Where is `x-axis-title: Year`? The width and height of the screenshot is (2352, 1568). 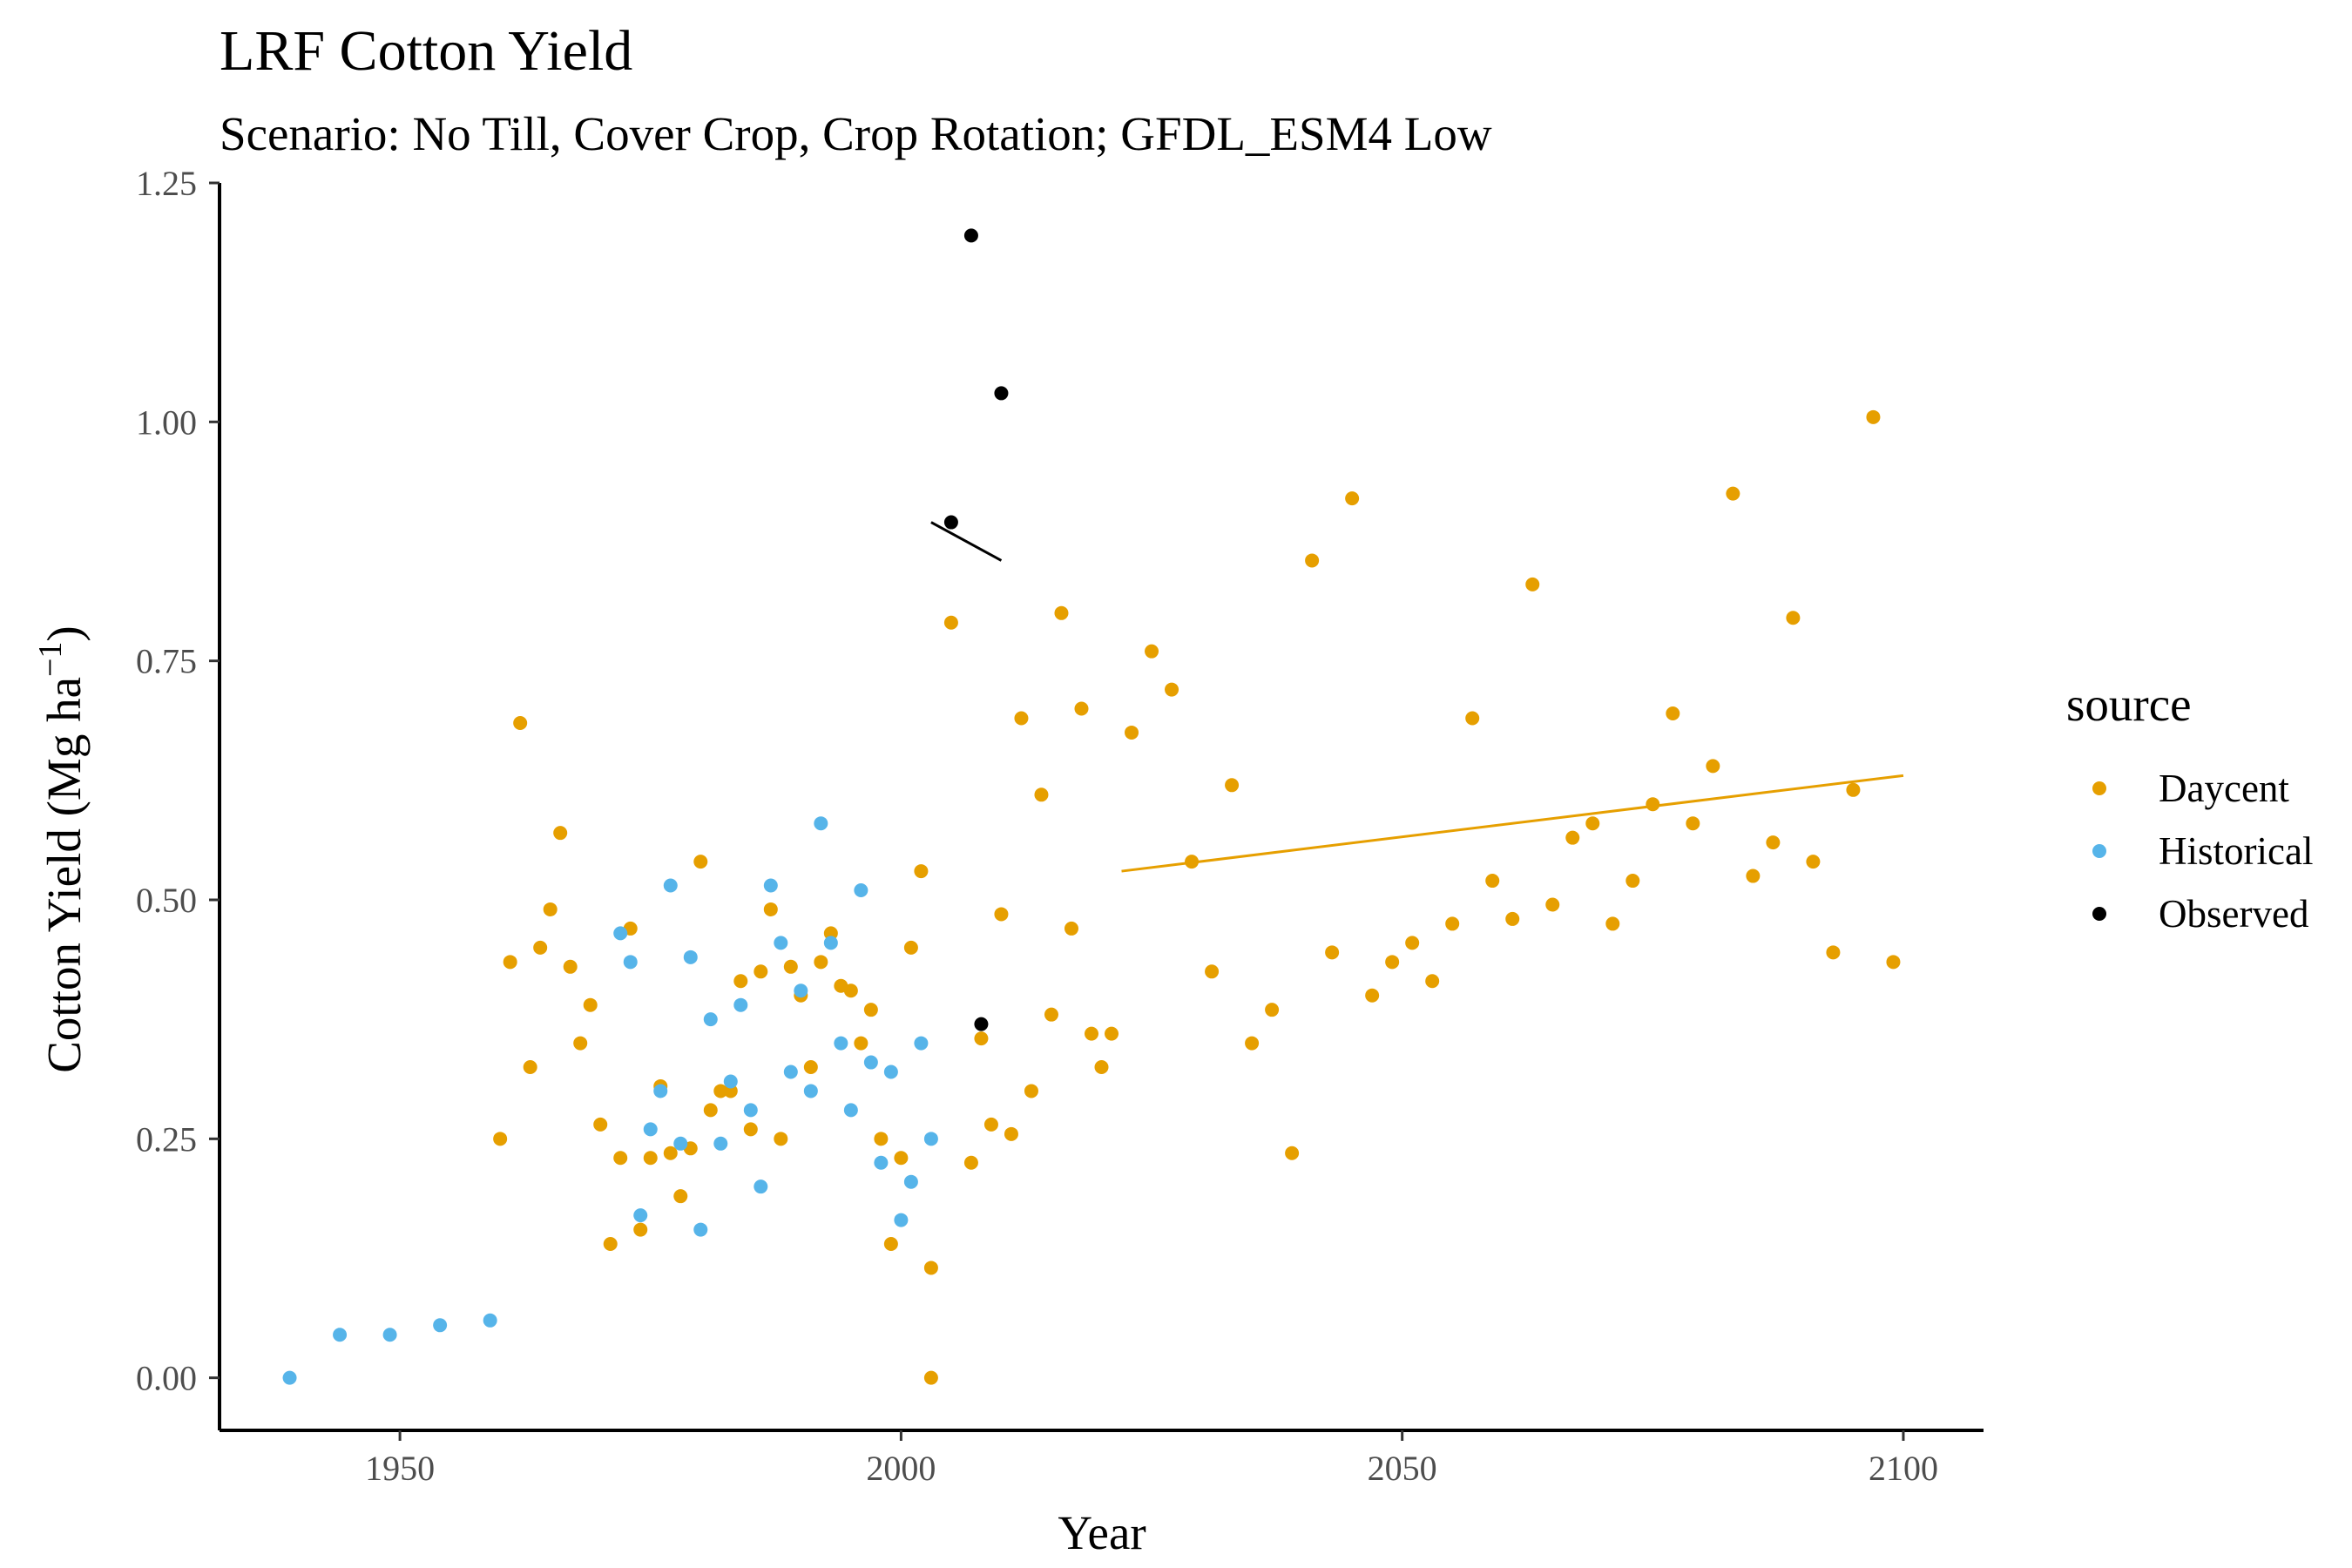
x-axis-title: Year is located at coordinates (1102, 1532).